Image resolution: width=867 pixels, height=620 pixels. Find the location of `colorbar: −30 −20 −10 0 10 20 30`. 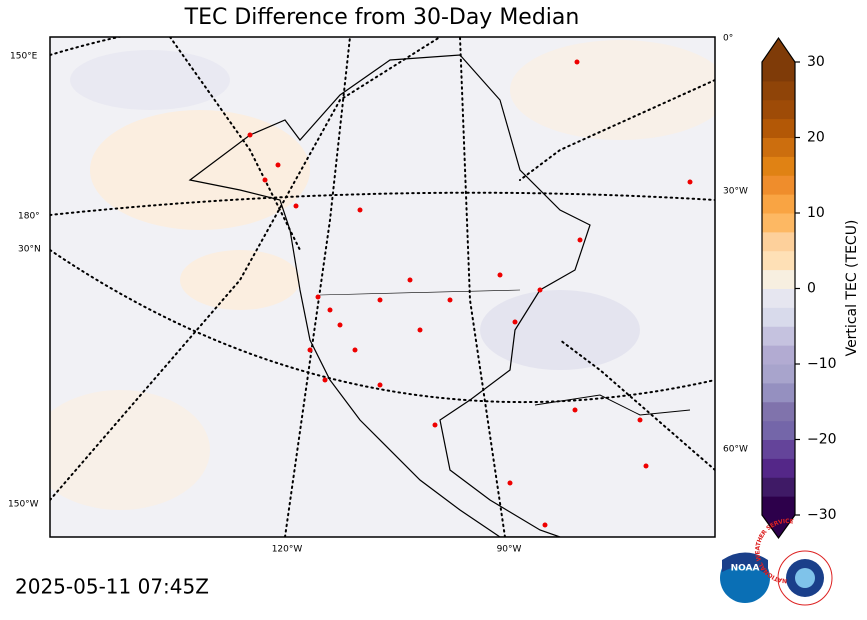

colorbar: −30 −20 −10 0 10 20 30 is located at coordinates (799, 288).